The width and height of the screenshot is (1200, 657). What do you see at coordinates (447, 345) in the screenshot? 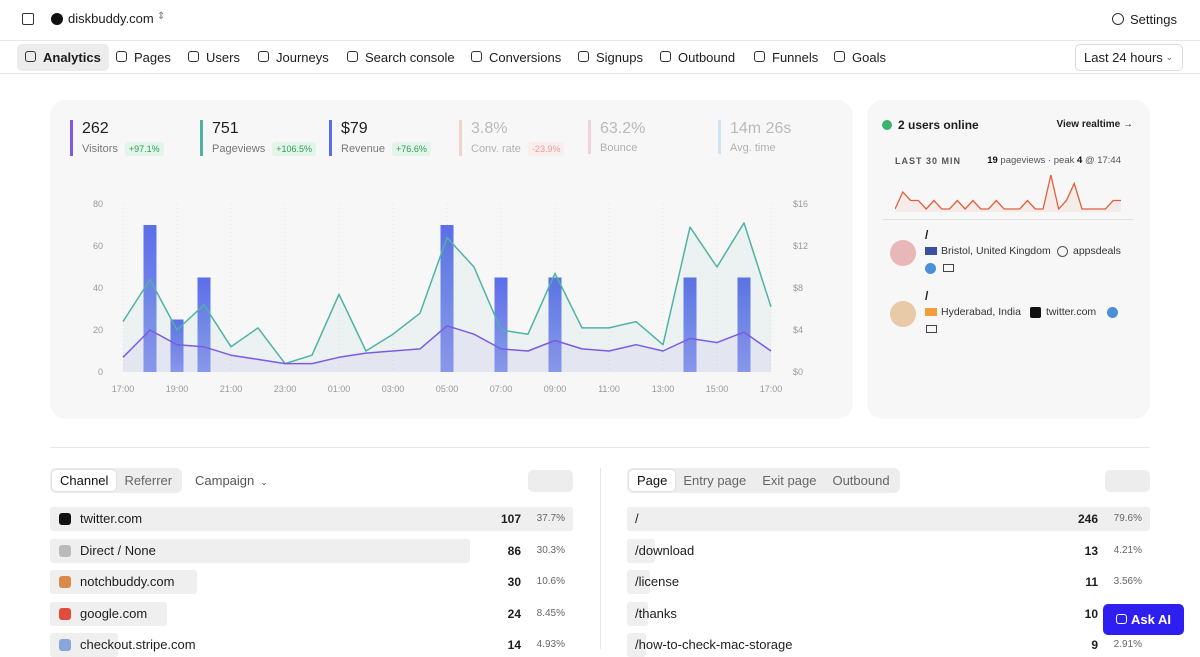
I see `line` at bounding box center [447, 345].